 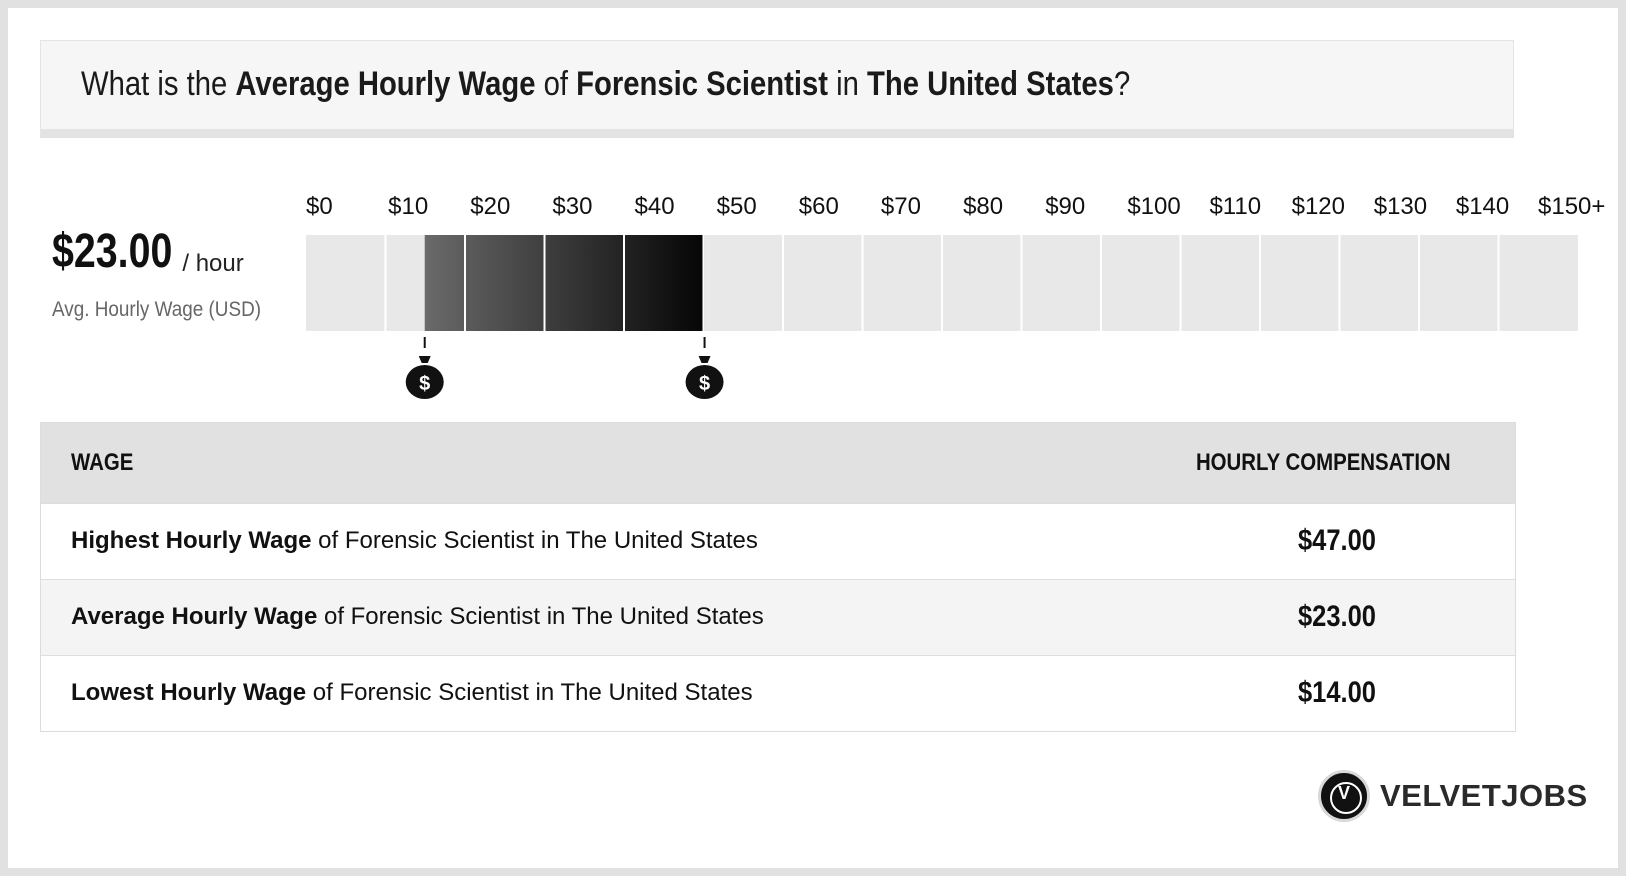 I want to click on compensation-column-header: HOURLY COMPENSATION, so click(x=1323, y=462).